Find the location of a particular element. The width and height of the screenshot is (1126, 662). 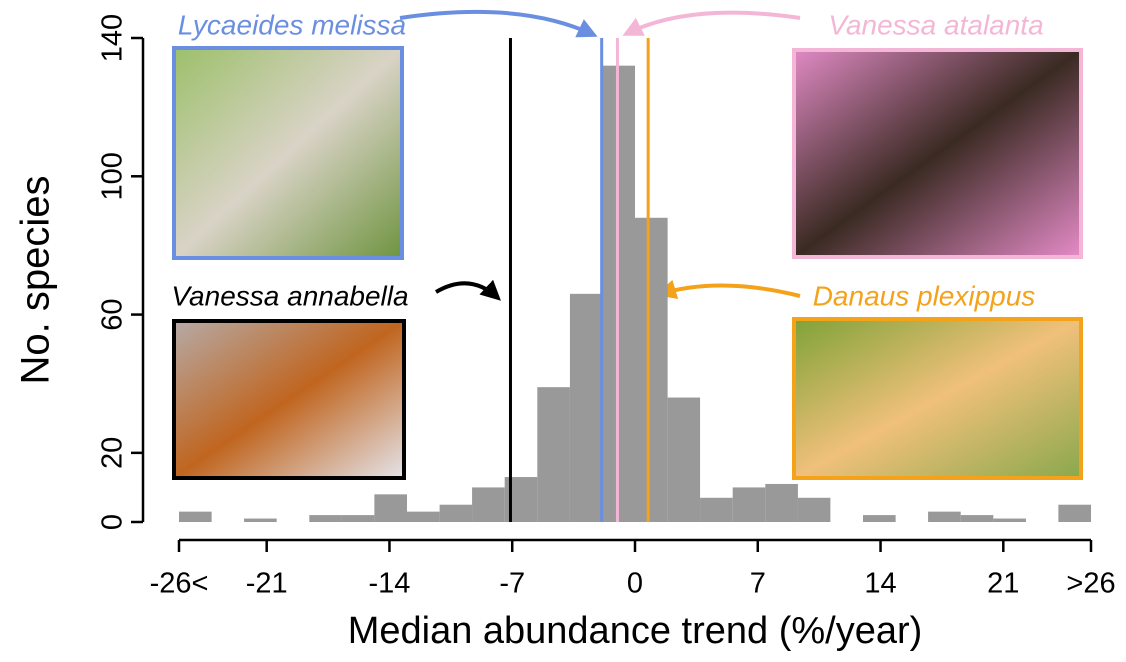

y-tick-label: 60 is located at coordinates (113, 314).